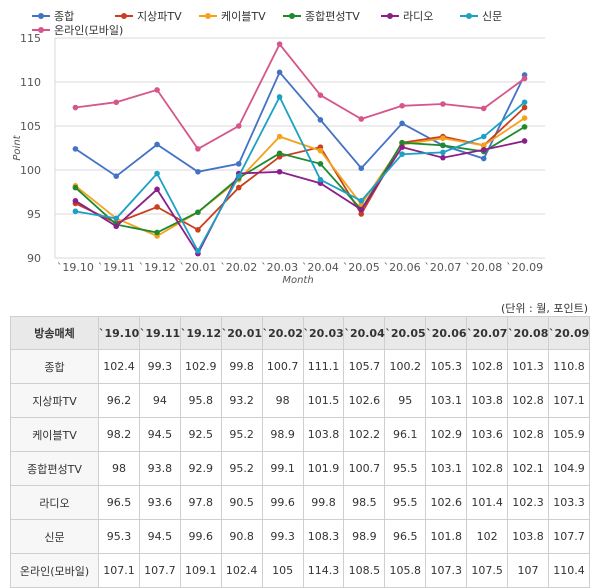 This screenshot has width=600, height=588. What do you see at coordinates (481, 16) in the screenshot?
I see `legend-item: 신문` at bounding box center [481, 16].